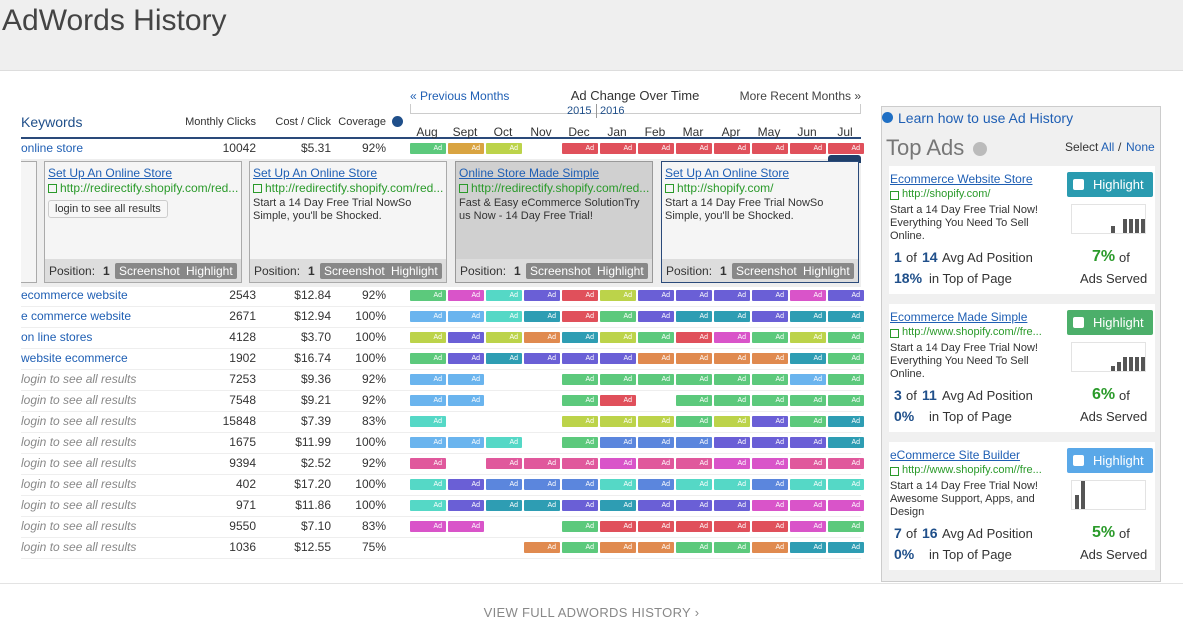 The width and height of the screenshot is (1183, 633). I want to click on login-button: login to see all results, so click(108, 209).